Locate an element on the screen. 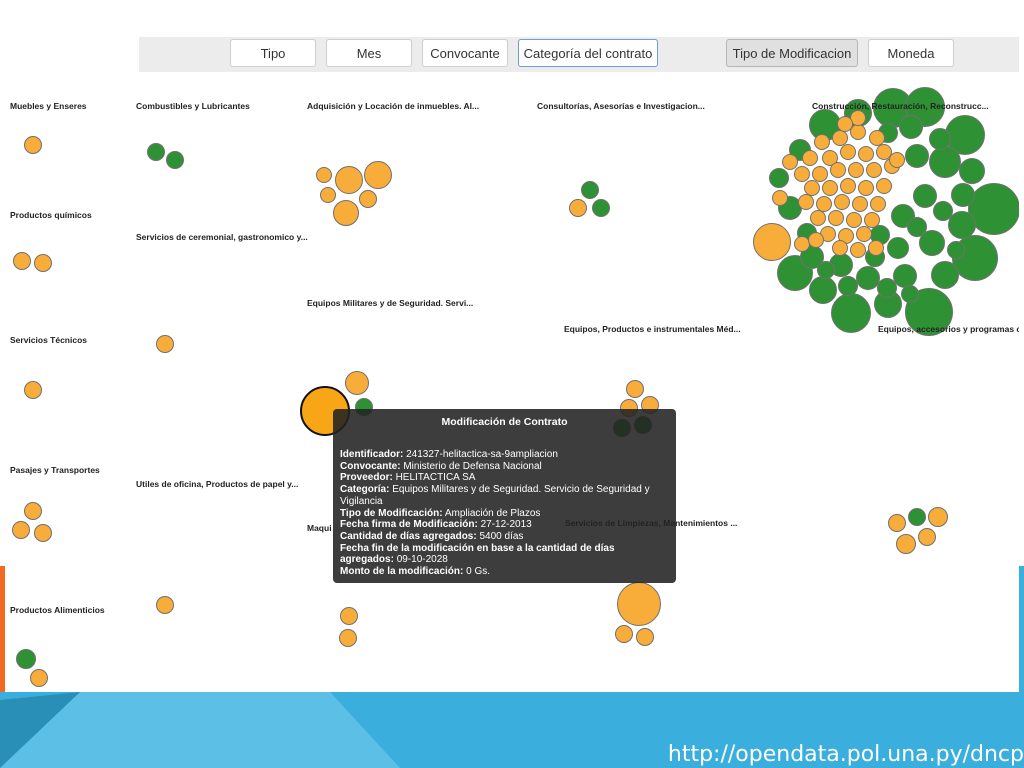  convocante-button: Convocante is located at coordinates (465, 53).